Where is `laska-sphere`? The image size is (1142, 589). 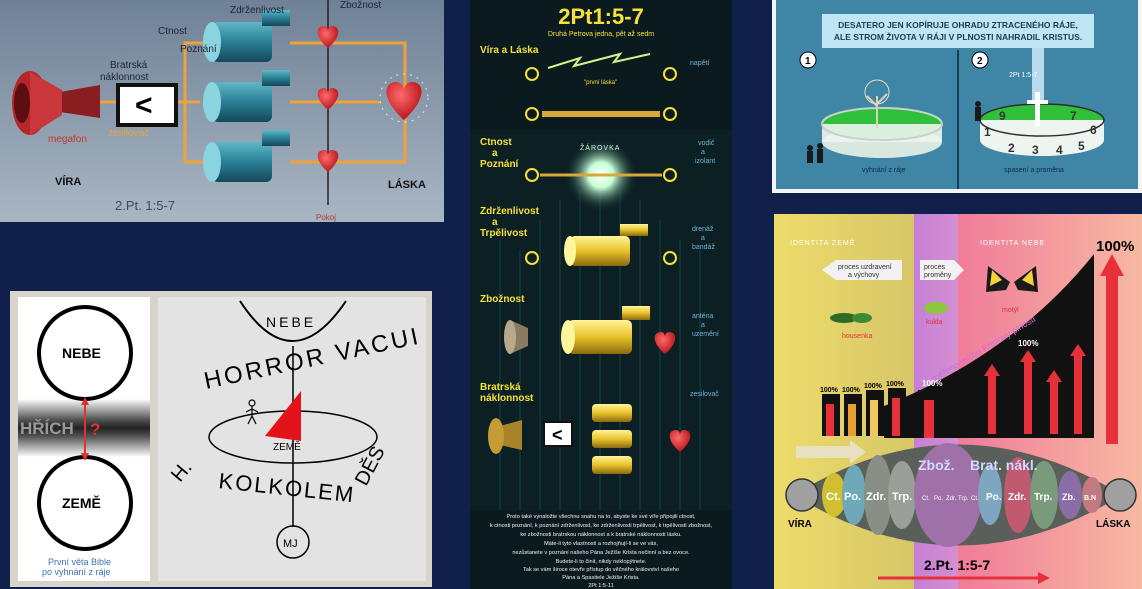
laska-sphere is located at coordinates (1120, 495).